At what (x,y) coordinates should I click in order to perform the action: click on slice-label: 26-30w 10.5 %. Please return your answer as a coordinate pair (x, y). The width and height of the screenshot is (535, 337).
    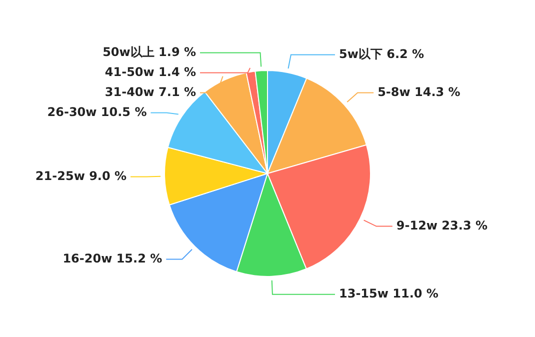
    Looking at the image, I should click on (97, 111).